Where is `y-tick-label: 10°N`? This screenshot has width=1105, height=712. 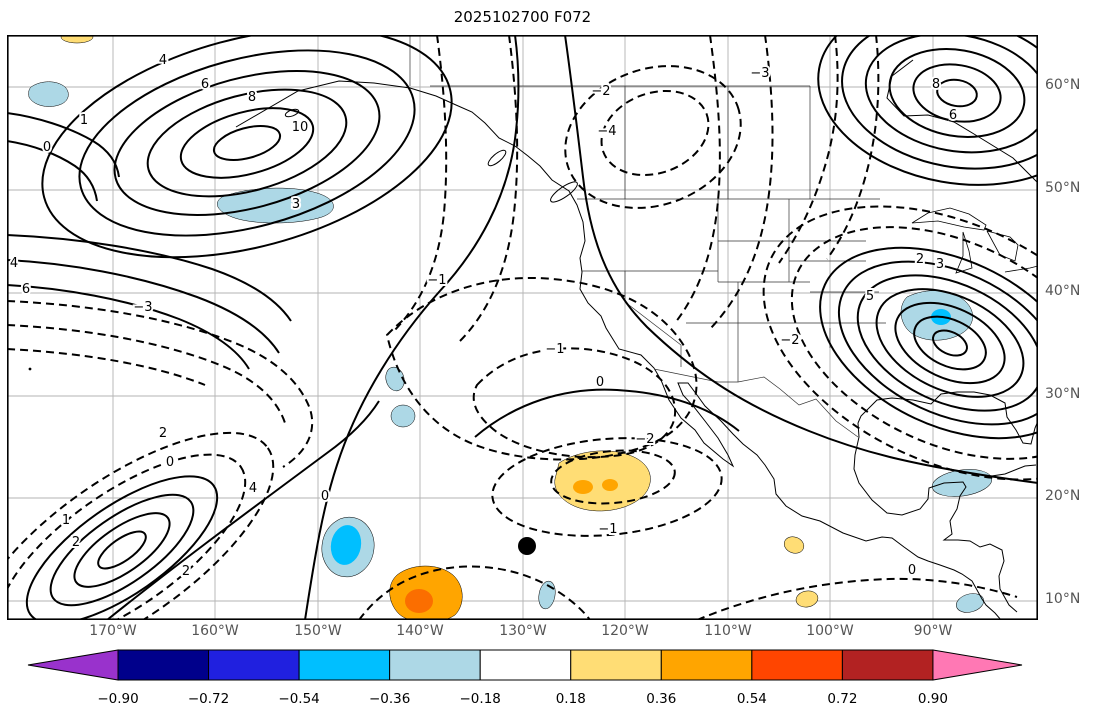 y-tick-label: 10°N is located at coordinates (1063, 599).